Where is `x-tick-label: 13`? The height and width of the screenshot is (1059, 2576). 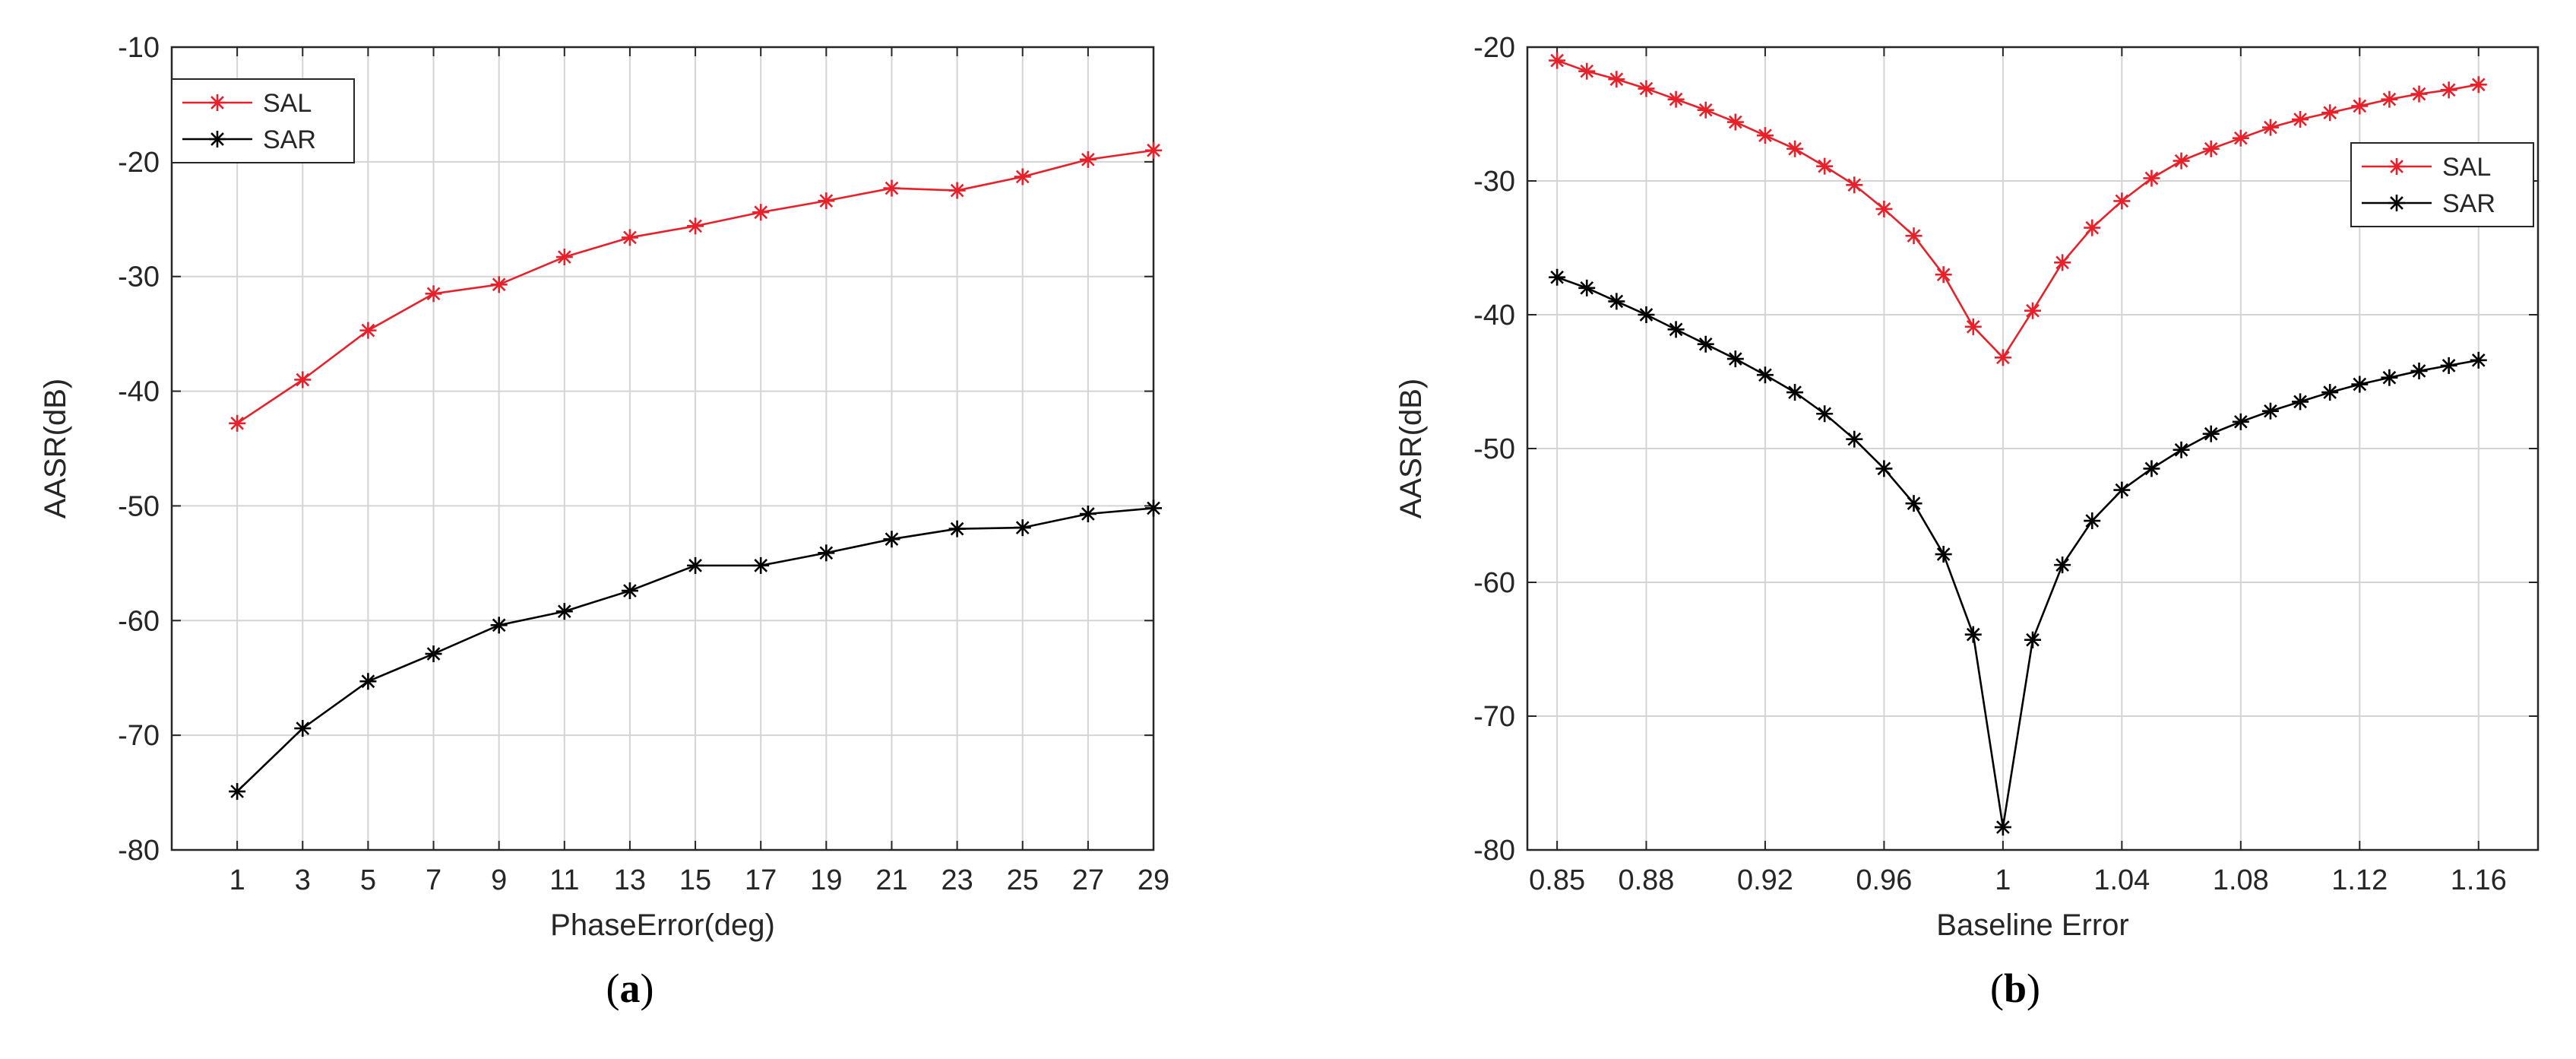
x-tick-label: 13 is located at coordinates (630, 880).